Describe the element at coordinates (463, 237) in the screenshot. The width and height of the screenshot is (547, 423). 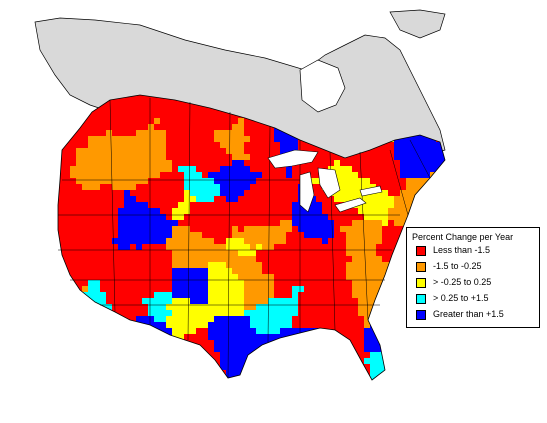
I see `legend-title: Percent Change per Year` at that location.